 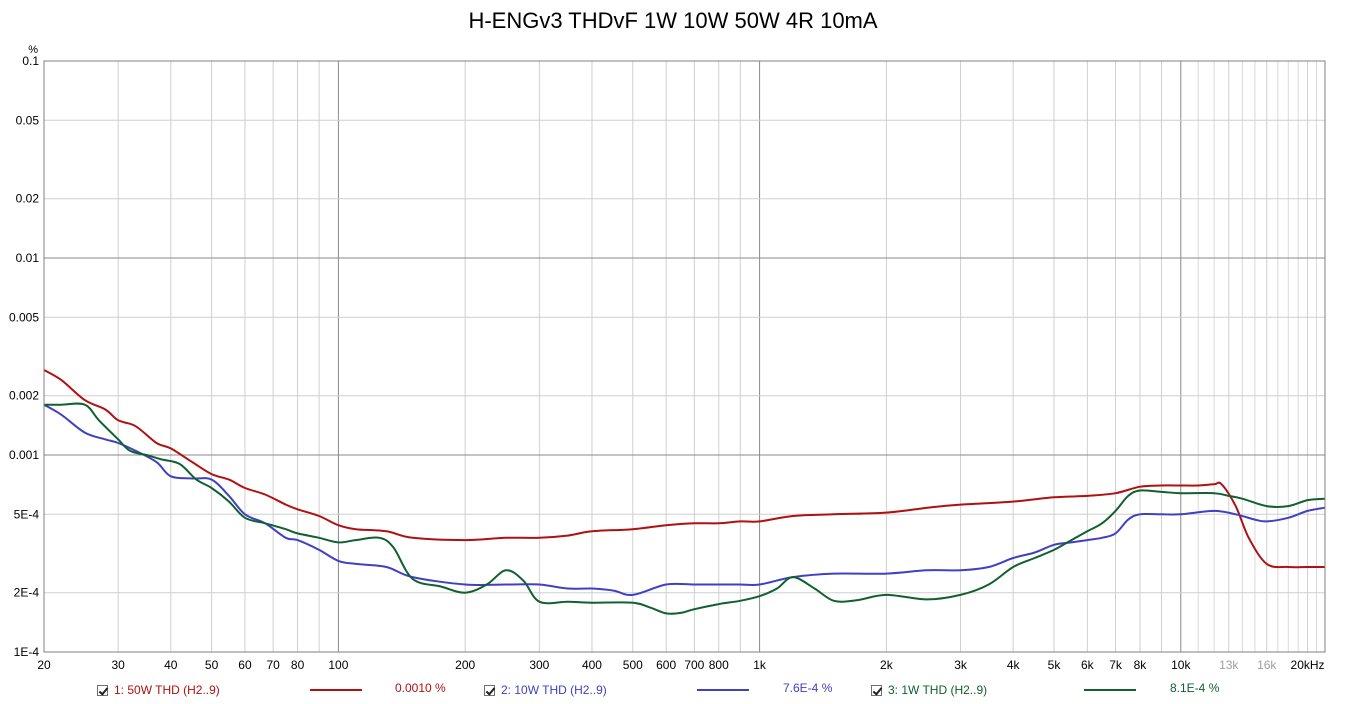 I want to click on y-tick-label: 0.001, so click(x=24, y=455).